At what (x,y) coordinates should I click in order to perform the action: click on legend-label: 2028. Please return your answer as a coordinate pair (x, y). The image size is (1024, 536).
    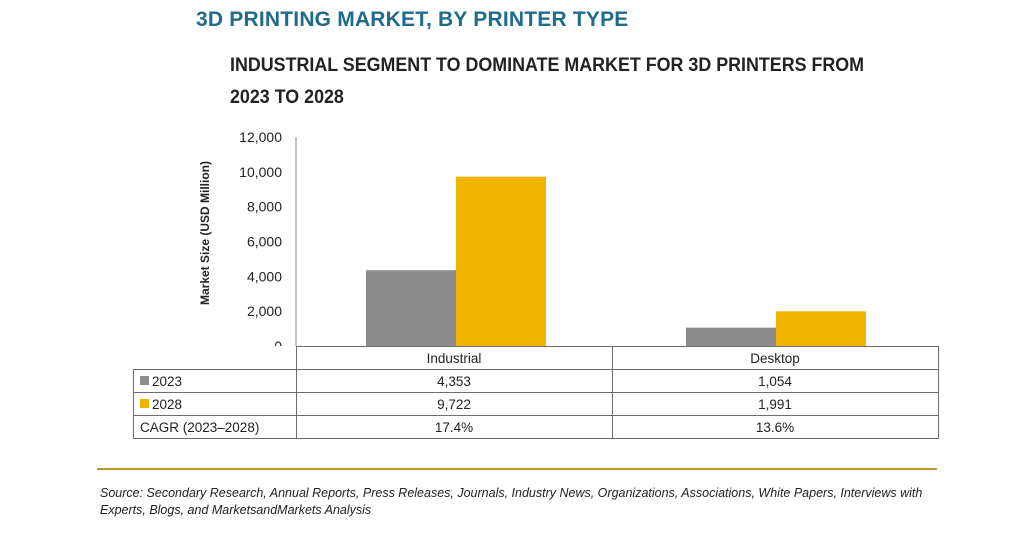
    Looking at the image, I should click on (167, 404).